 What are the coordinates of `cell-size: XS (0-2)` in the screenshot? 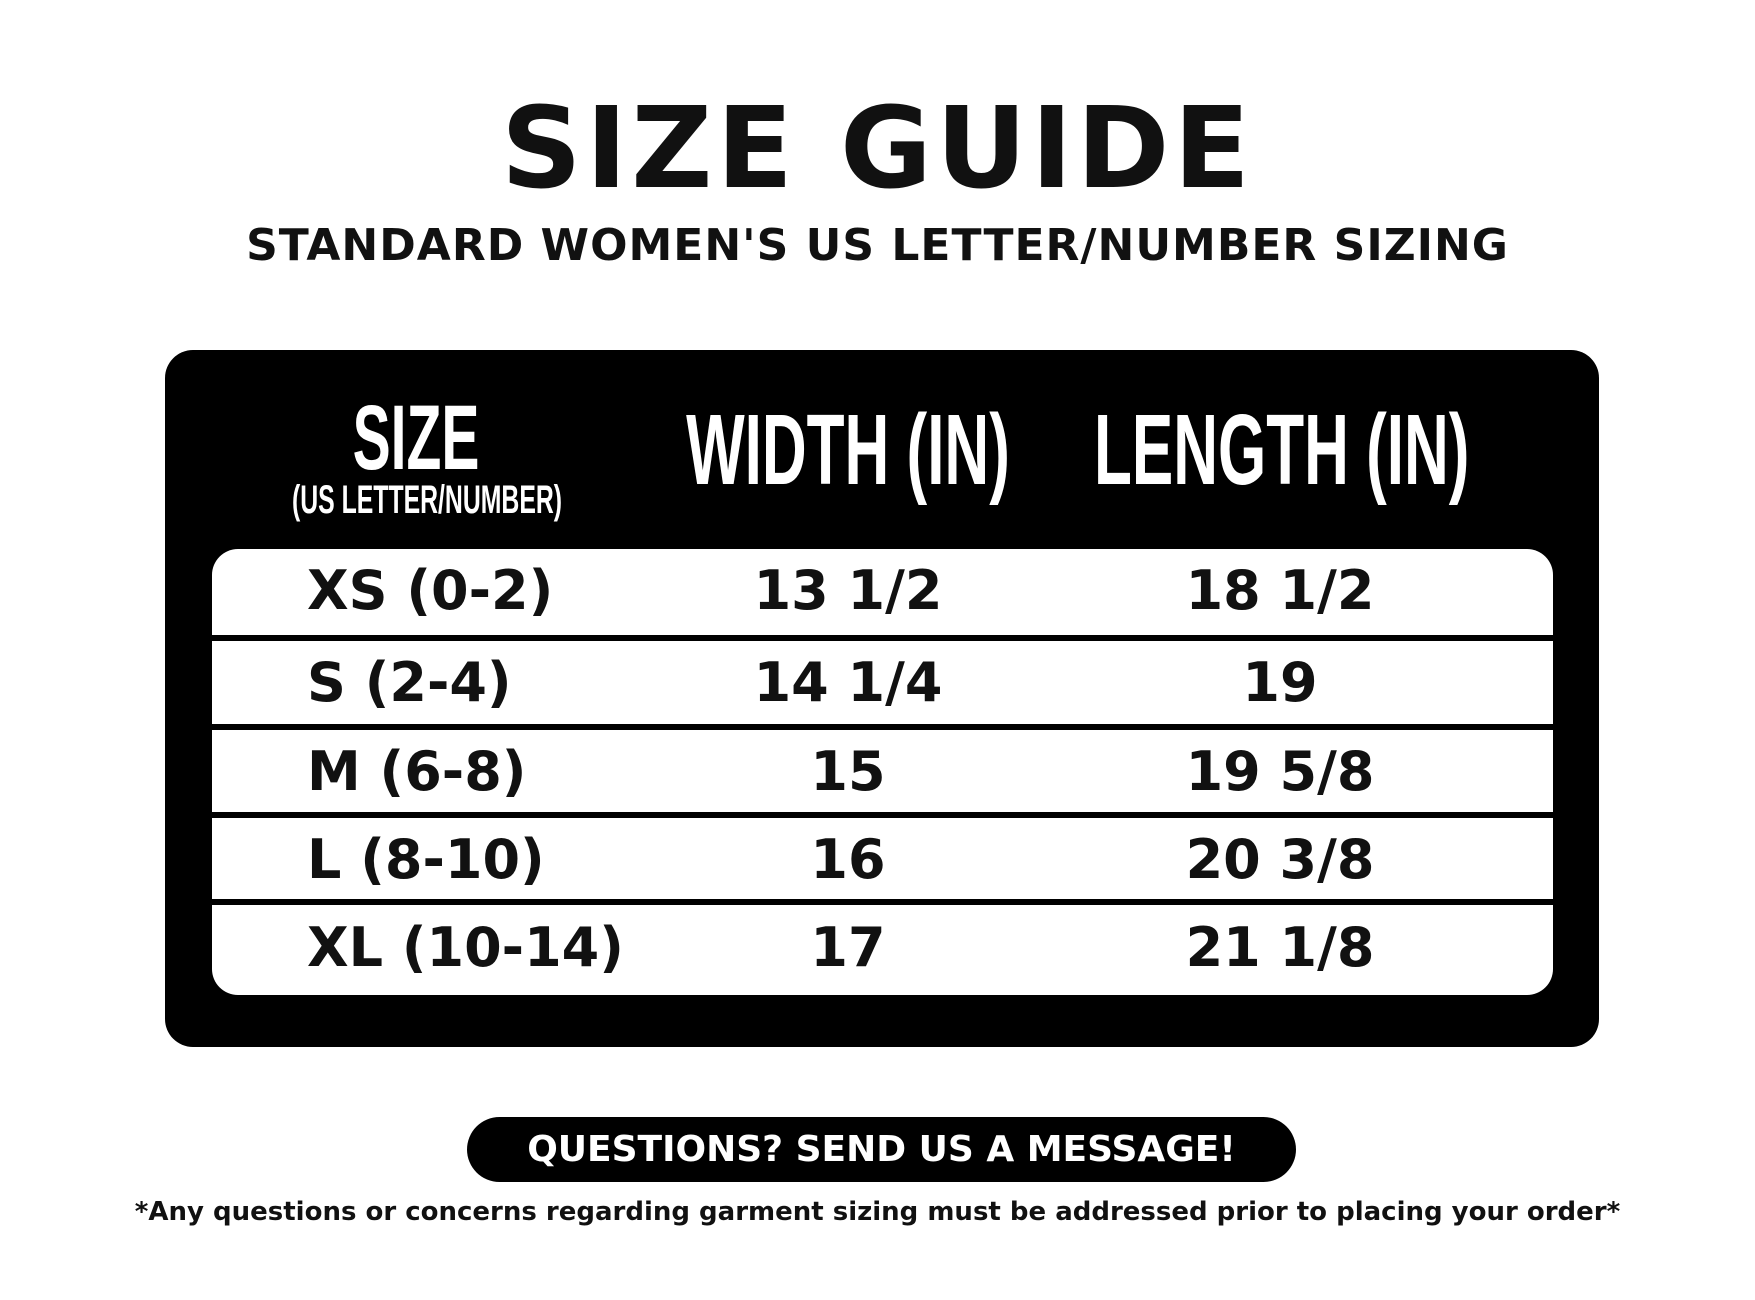 It's located at (430, 590).